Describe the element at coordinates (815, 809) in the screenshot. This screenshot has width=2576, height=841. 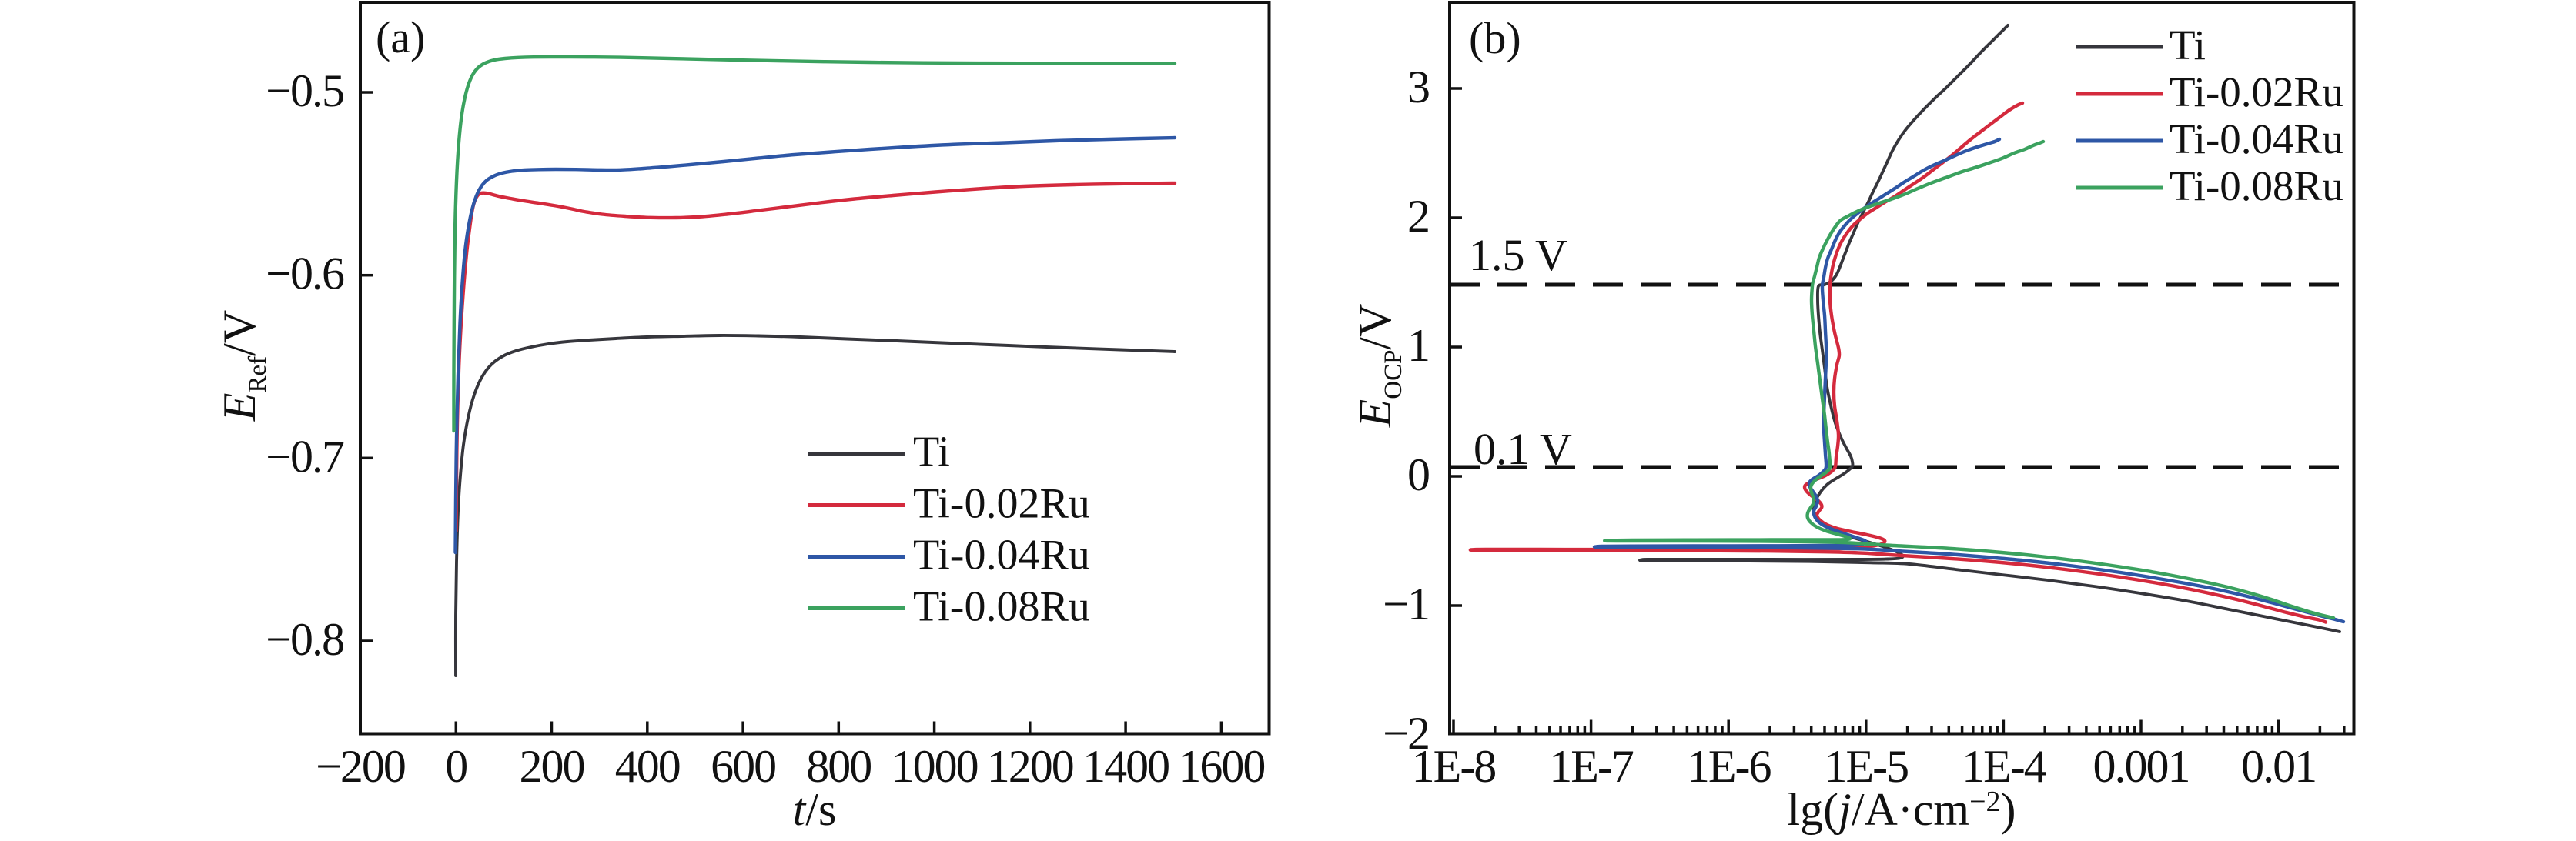
I see `svg-text: t/s` at that location.